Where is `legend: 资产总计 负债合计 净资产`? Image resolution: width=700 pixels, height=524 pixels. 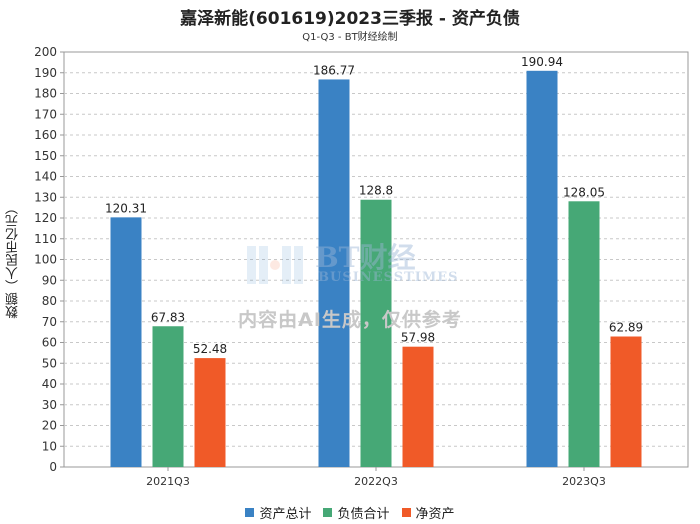 legend: 资产总计 负债合计 净资产 is located at coordinates (350, 512).